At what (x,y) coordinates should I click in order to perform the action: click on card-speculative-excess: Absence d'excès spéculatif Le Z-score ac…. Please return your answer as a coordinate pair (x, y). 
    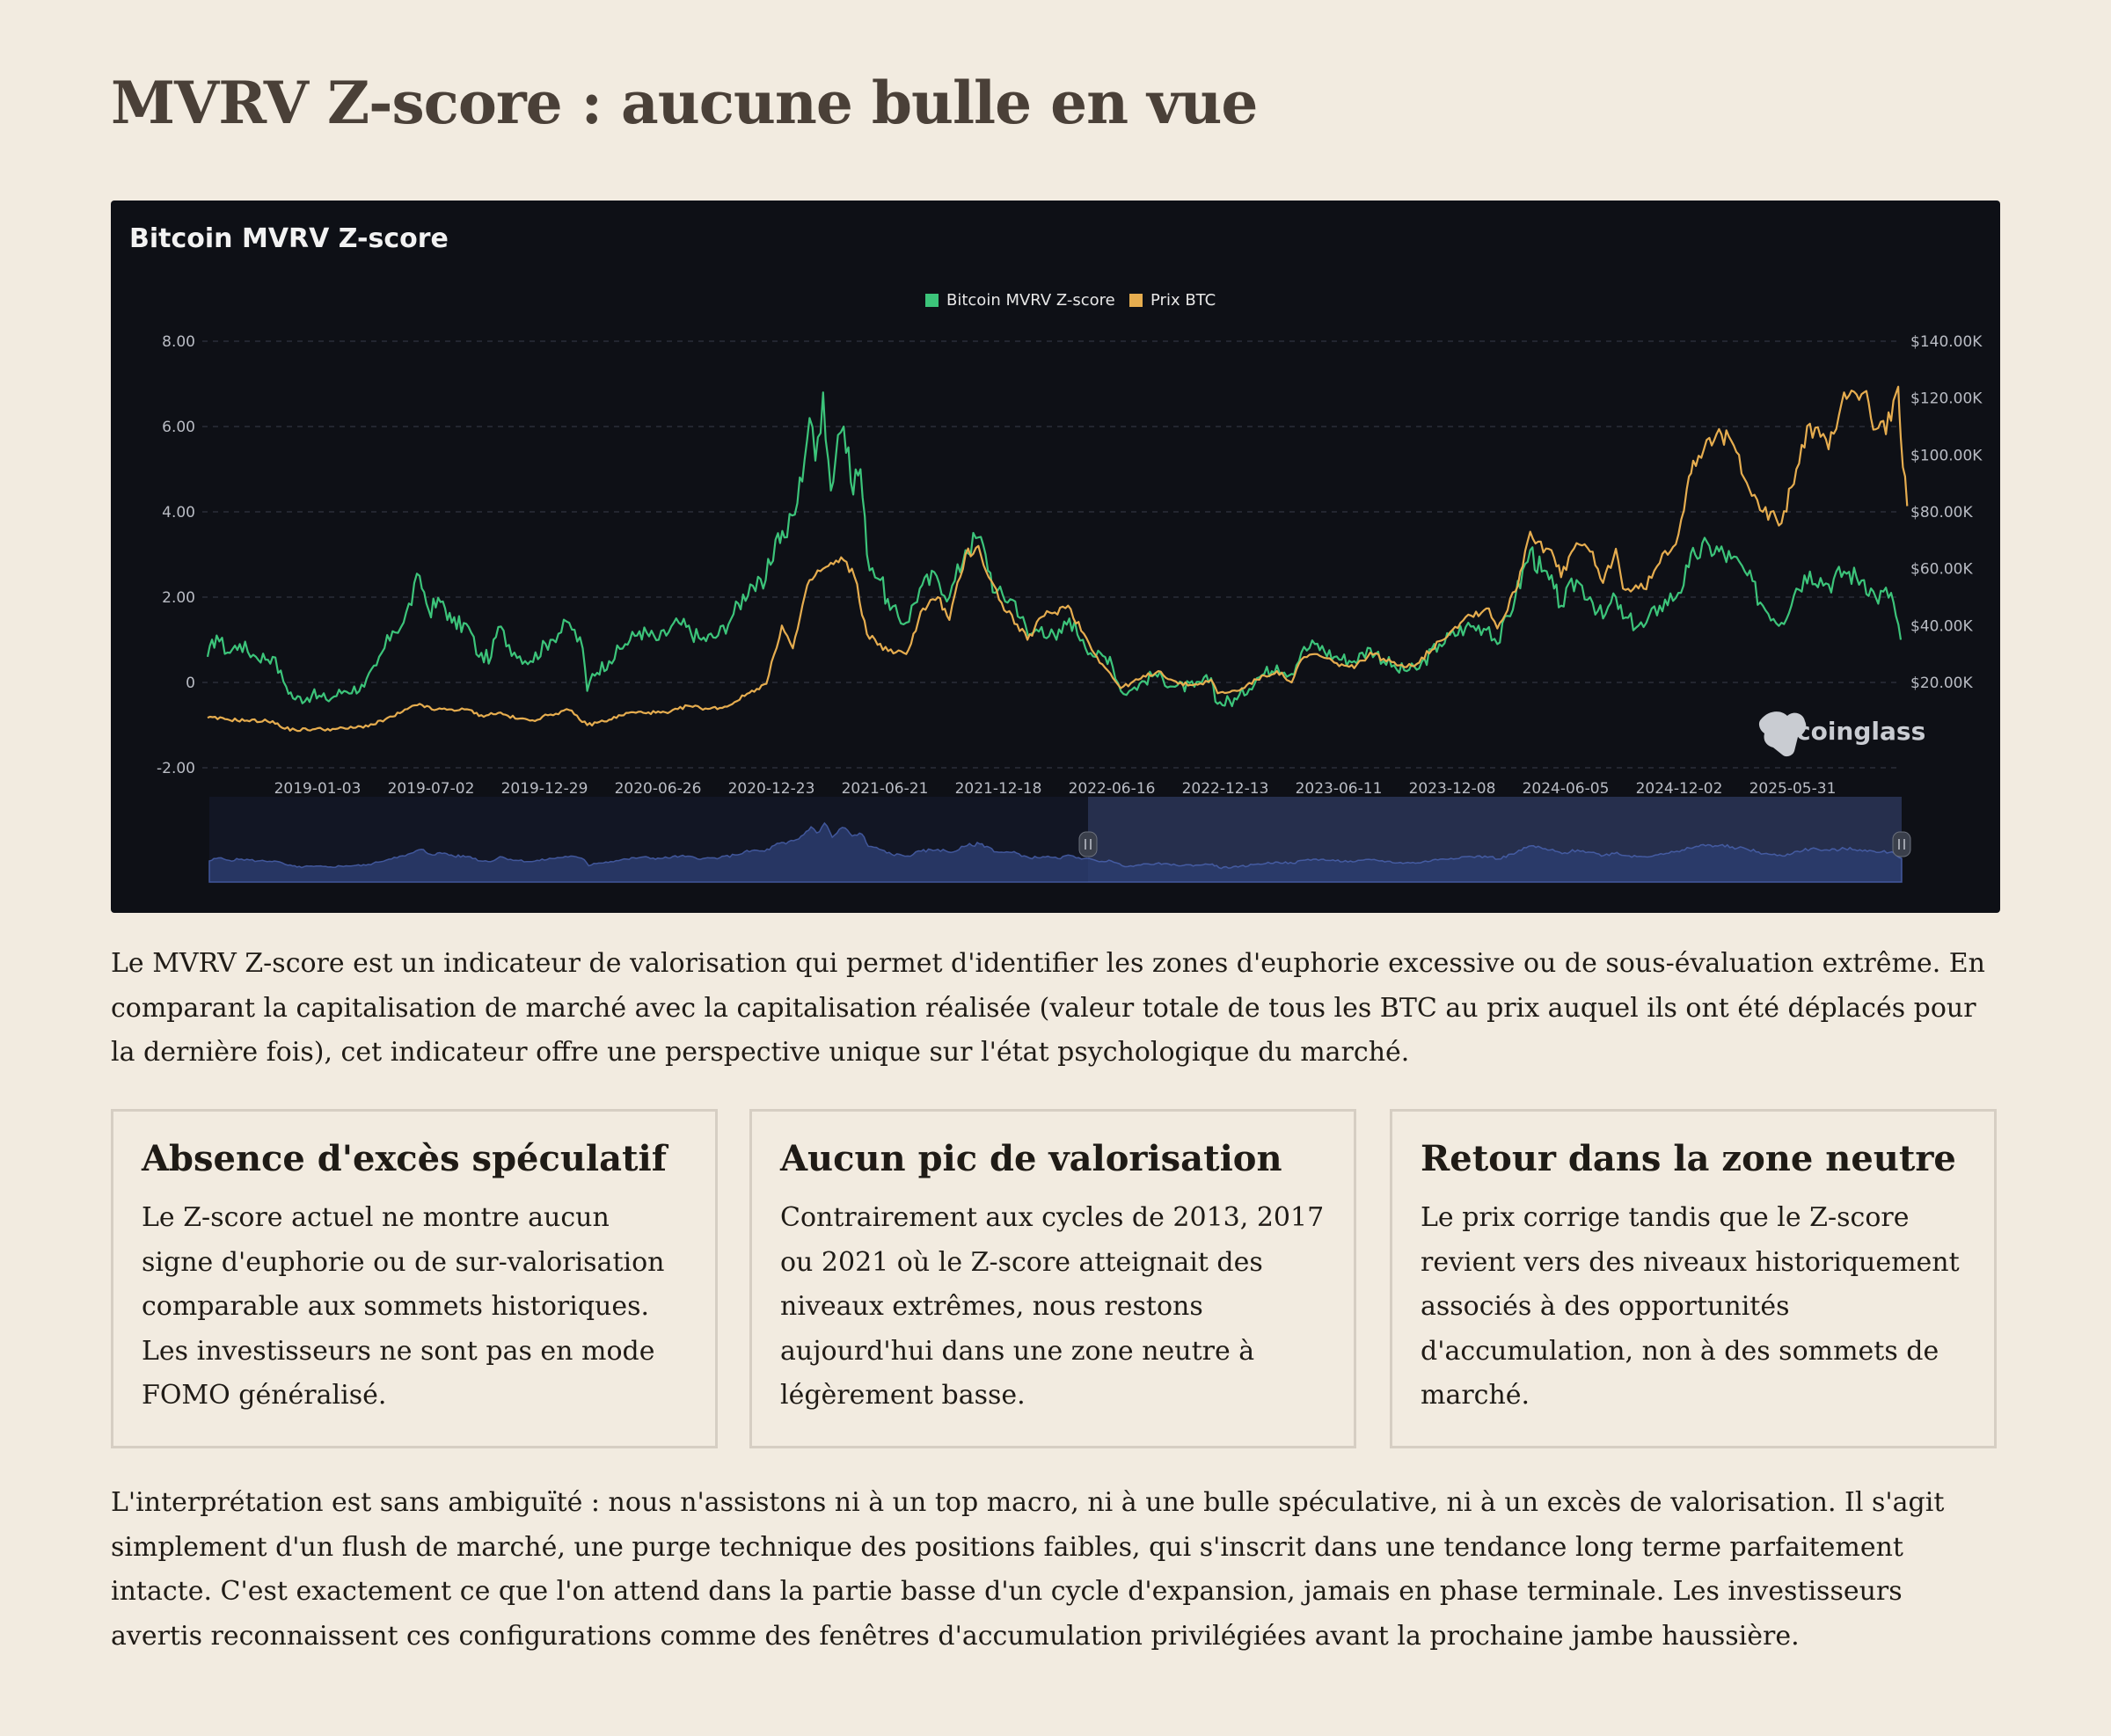
    Looking at the image, I should click on (414, 1279).